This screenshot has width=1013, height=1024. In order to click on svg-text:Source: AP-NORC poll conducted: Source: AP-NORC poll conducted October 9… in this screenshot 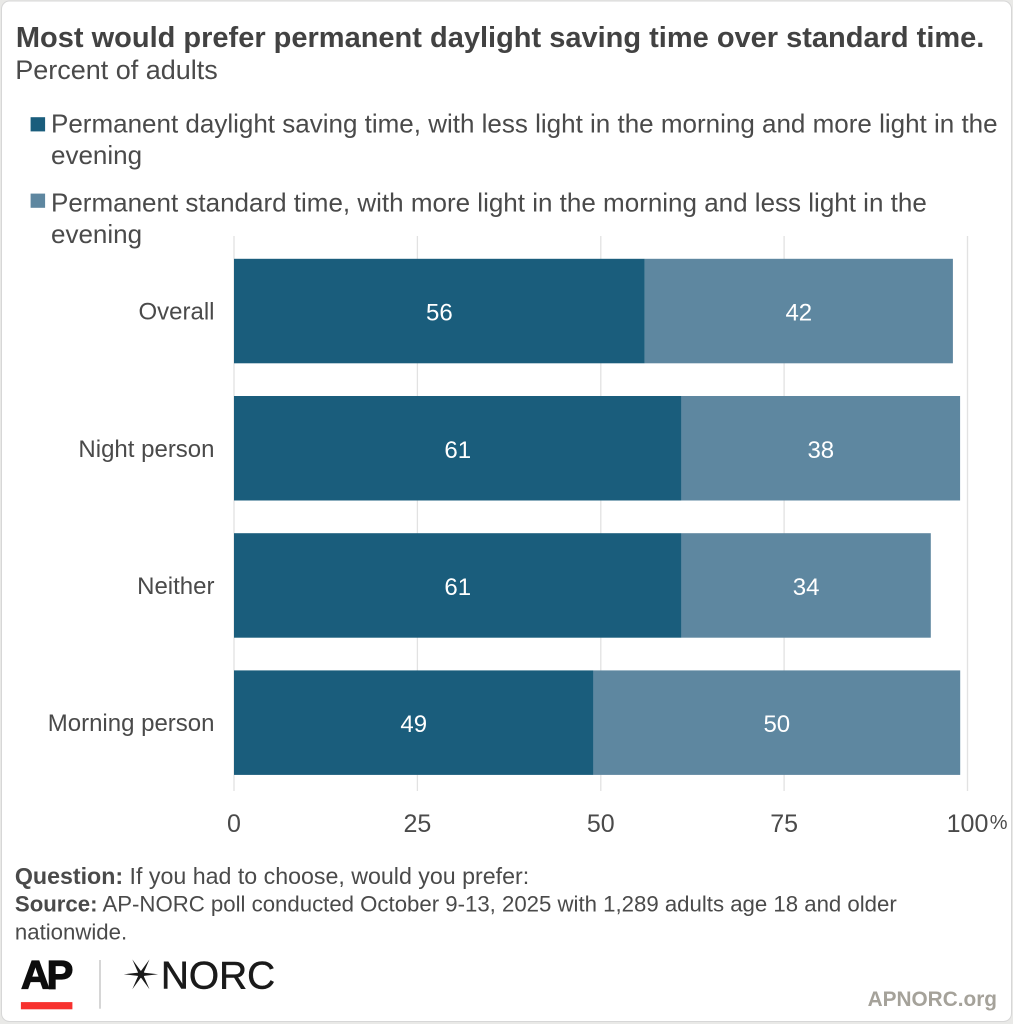, I will do `click(456, 903)`.